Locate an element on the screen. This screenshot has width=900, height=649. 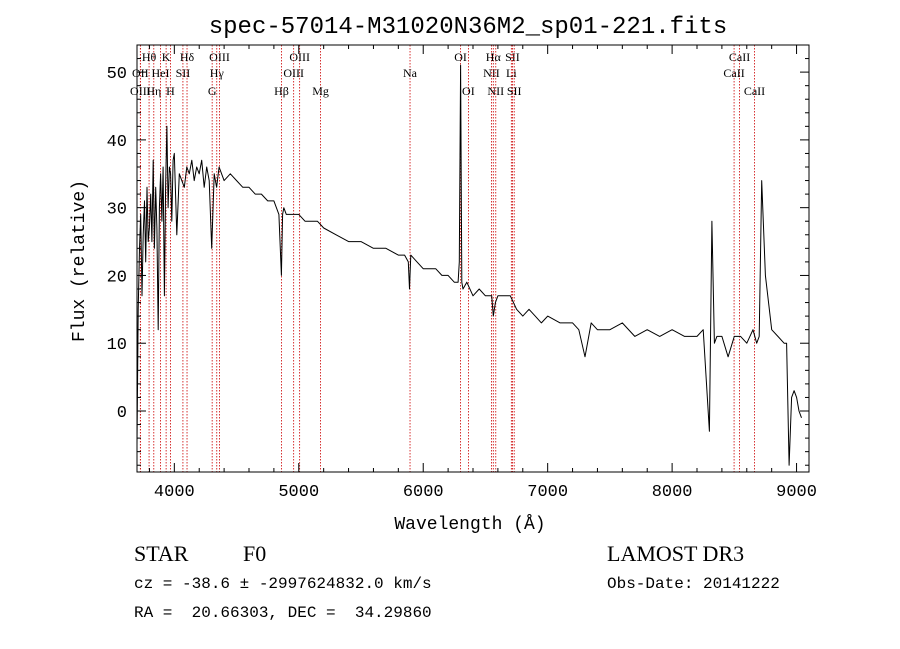
coordinates: RA = 20.66303, DEC = 34.29860 is located at coordinates (283, 613).